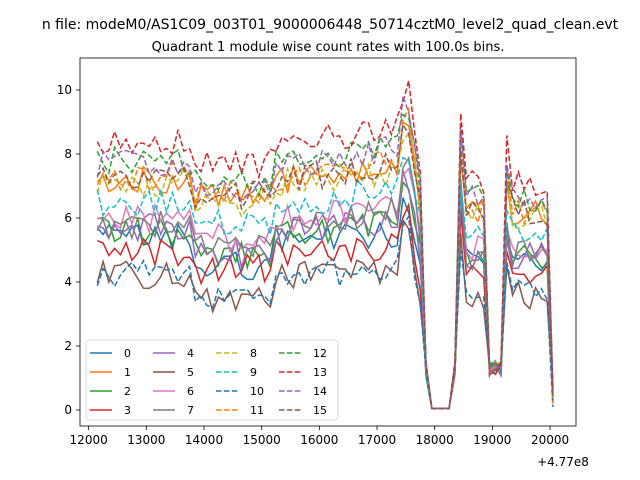  I want to click on y-tick-label: 0, so click(68, 410).